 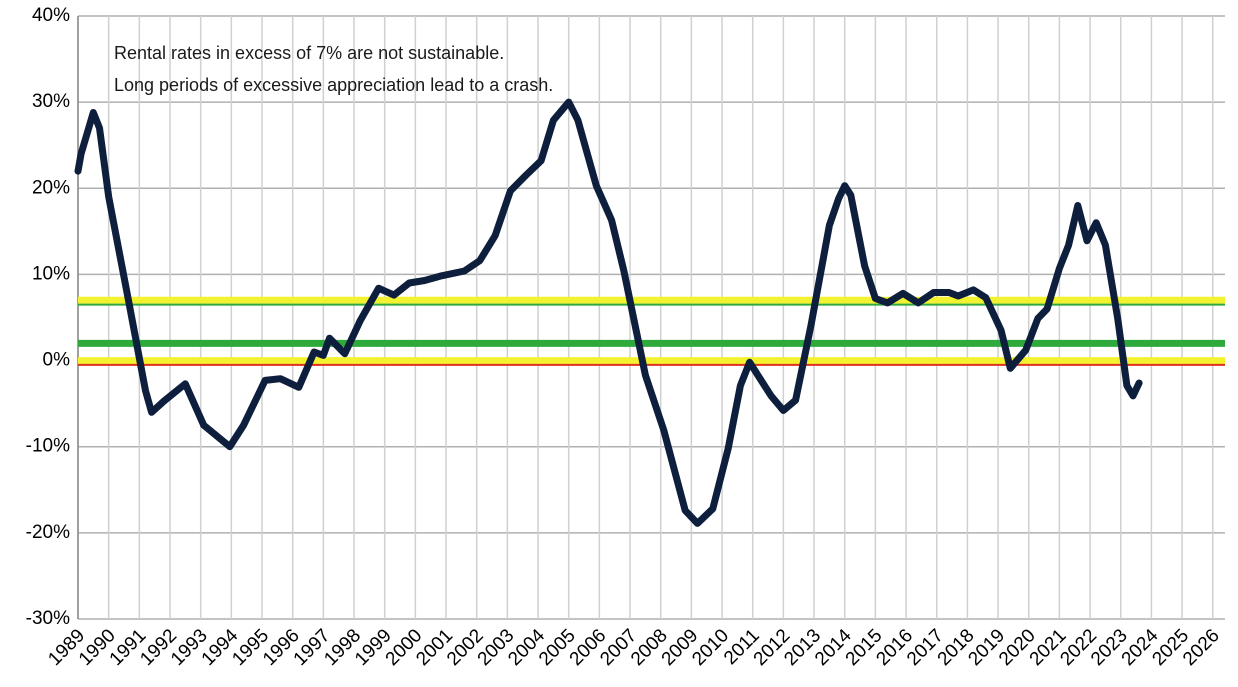 What do you see at coordinates (48, 618) in the screenshot?
I see `y-tick-label: -30%` at bounding box center [48, 618].